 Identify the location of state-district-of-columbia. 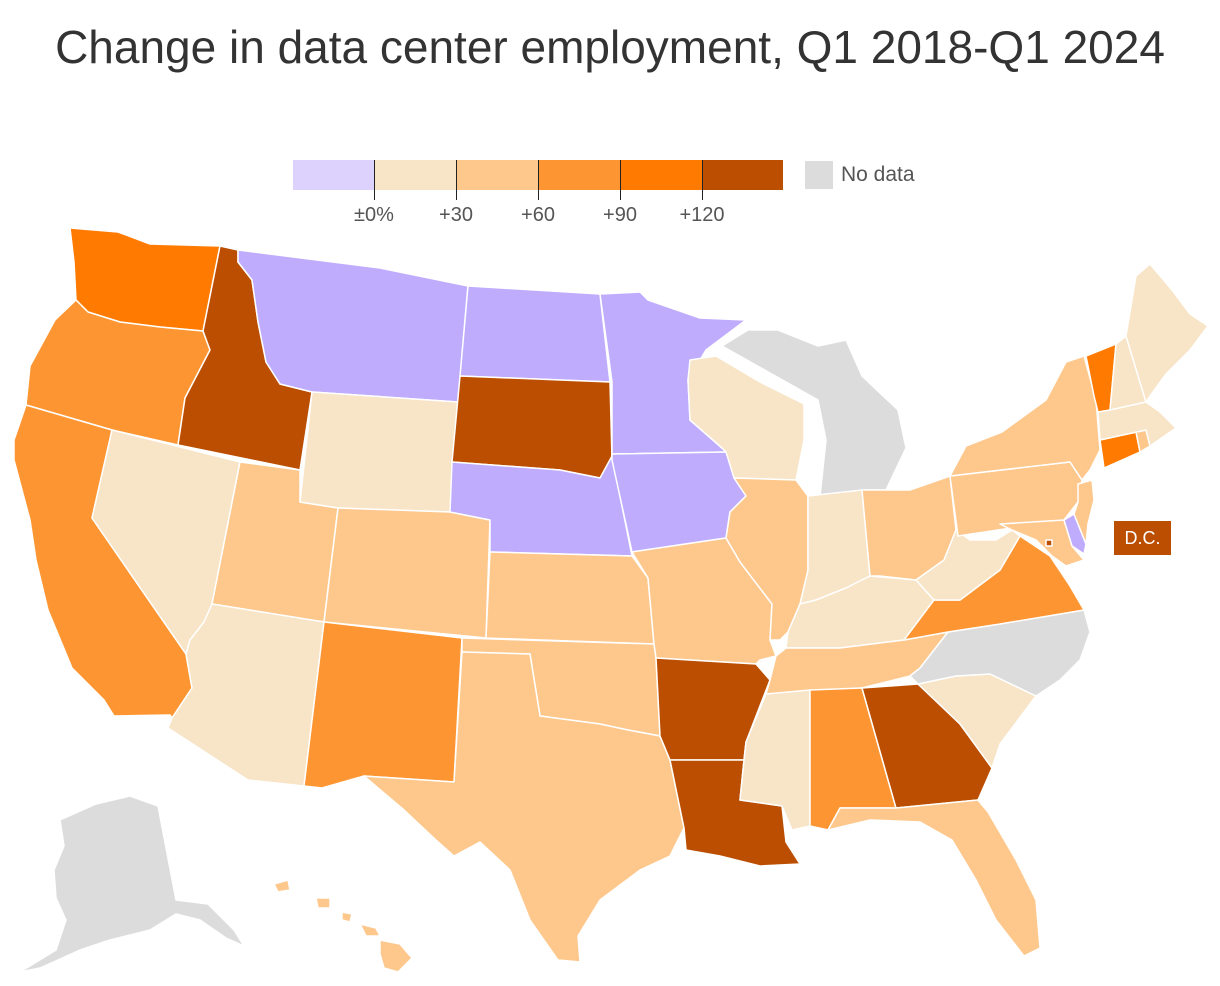
(1049, 543).